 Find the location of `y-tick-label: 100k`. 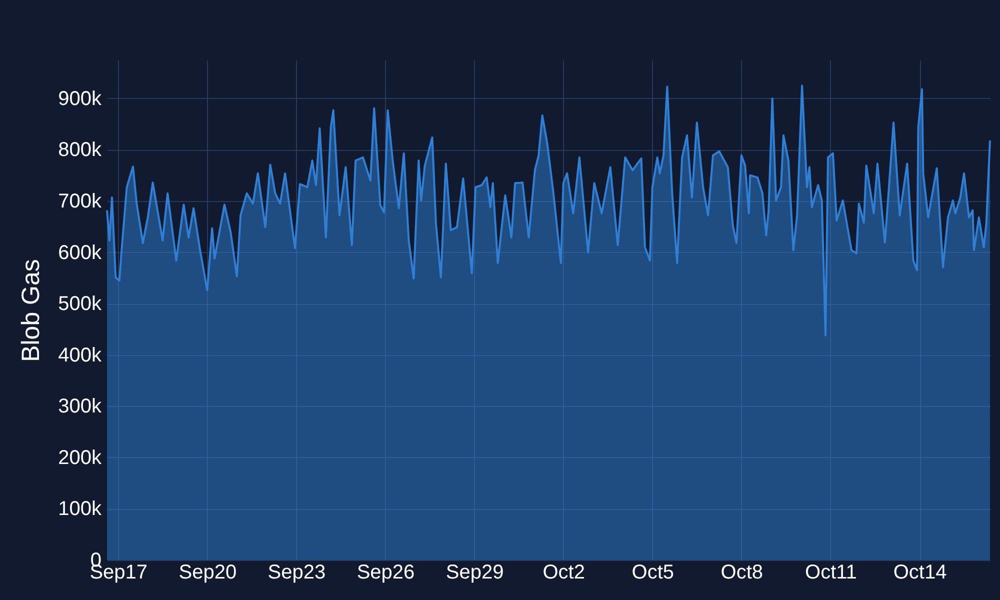

y-tick-label: 100k is located at coordinates (80, 509).